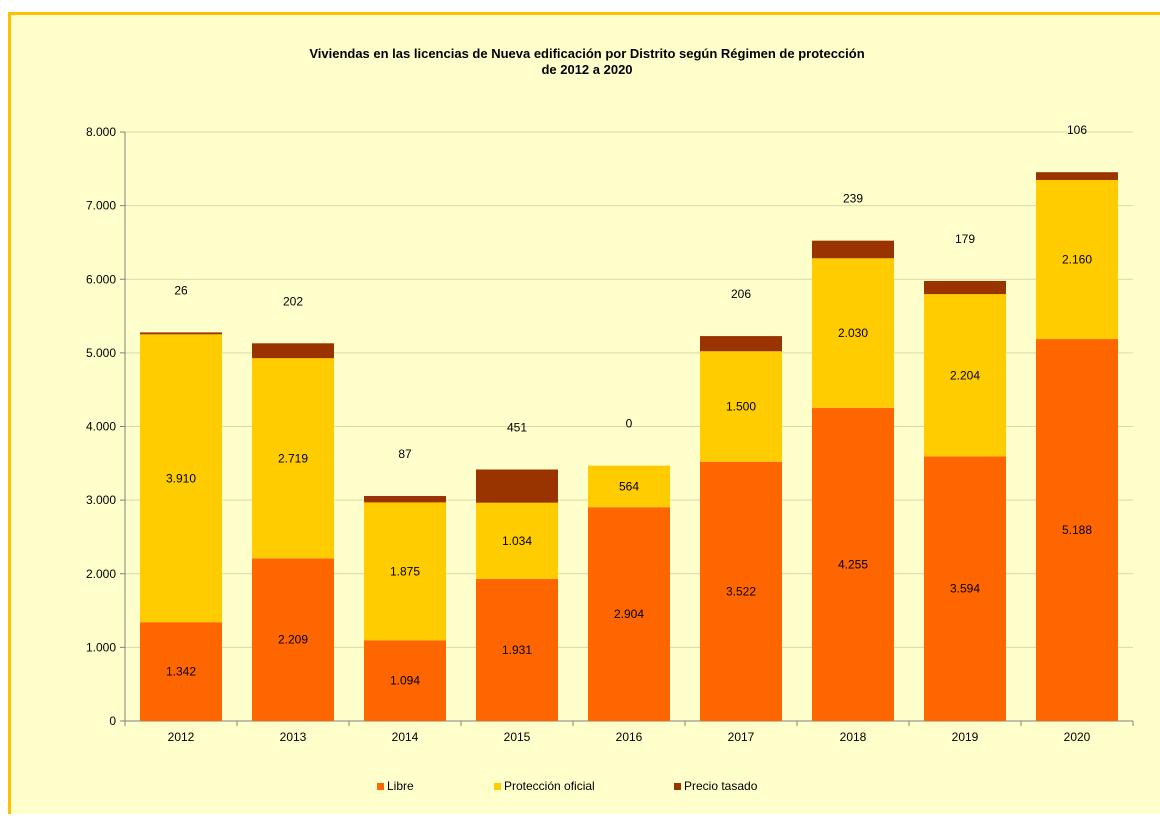 Image resolution: width=1160 pixels, height=817 pixels. Describe the element at coordinates (965, 287) in the screenshot. I see `bar-precio-tasado-2019` at that location.